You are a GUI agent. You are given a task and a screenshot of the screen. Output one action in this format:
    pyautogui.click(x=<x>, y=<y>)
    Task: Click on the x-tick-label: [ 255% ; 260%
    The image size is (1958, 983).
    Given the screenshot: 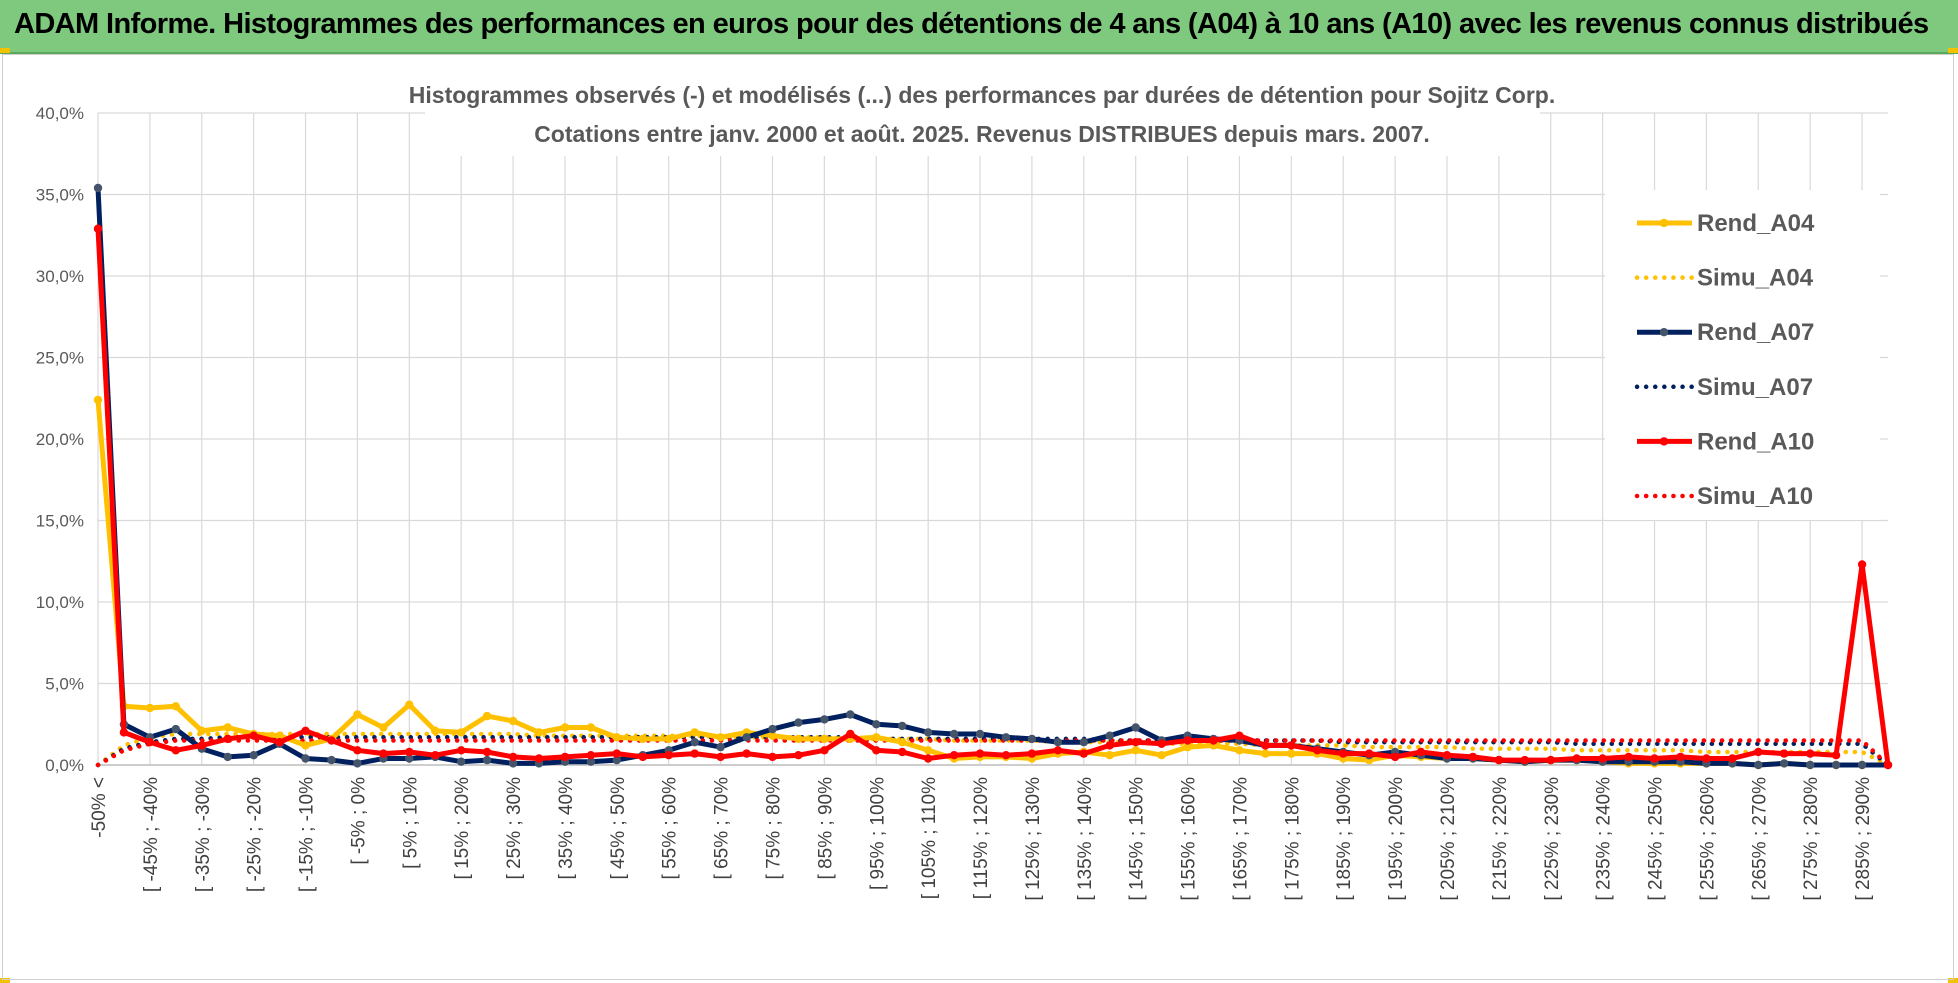 What is the action you would take?
    pyautogui.click(x=1707, y=839)
    